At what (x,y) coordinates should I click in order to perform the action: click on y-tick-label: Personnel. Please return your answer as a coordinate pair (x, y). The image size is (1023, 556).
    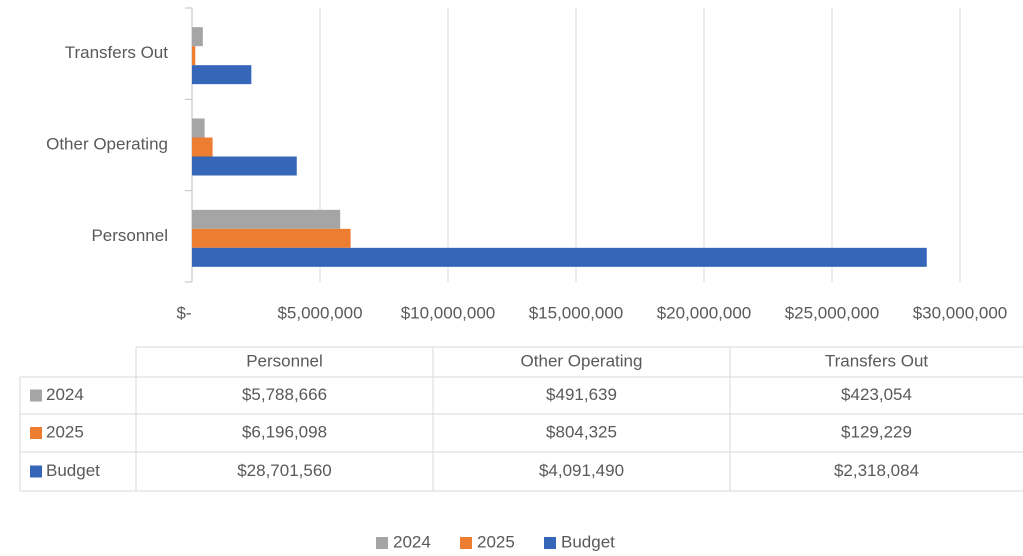
    Looking at the image, I should click on (129, 235).